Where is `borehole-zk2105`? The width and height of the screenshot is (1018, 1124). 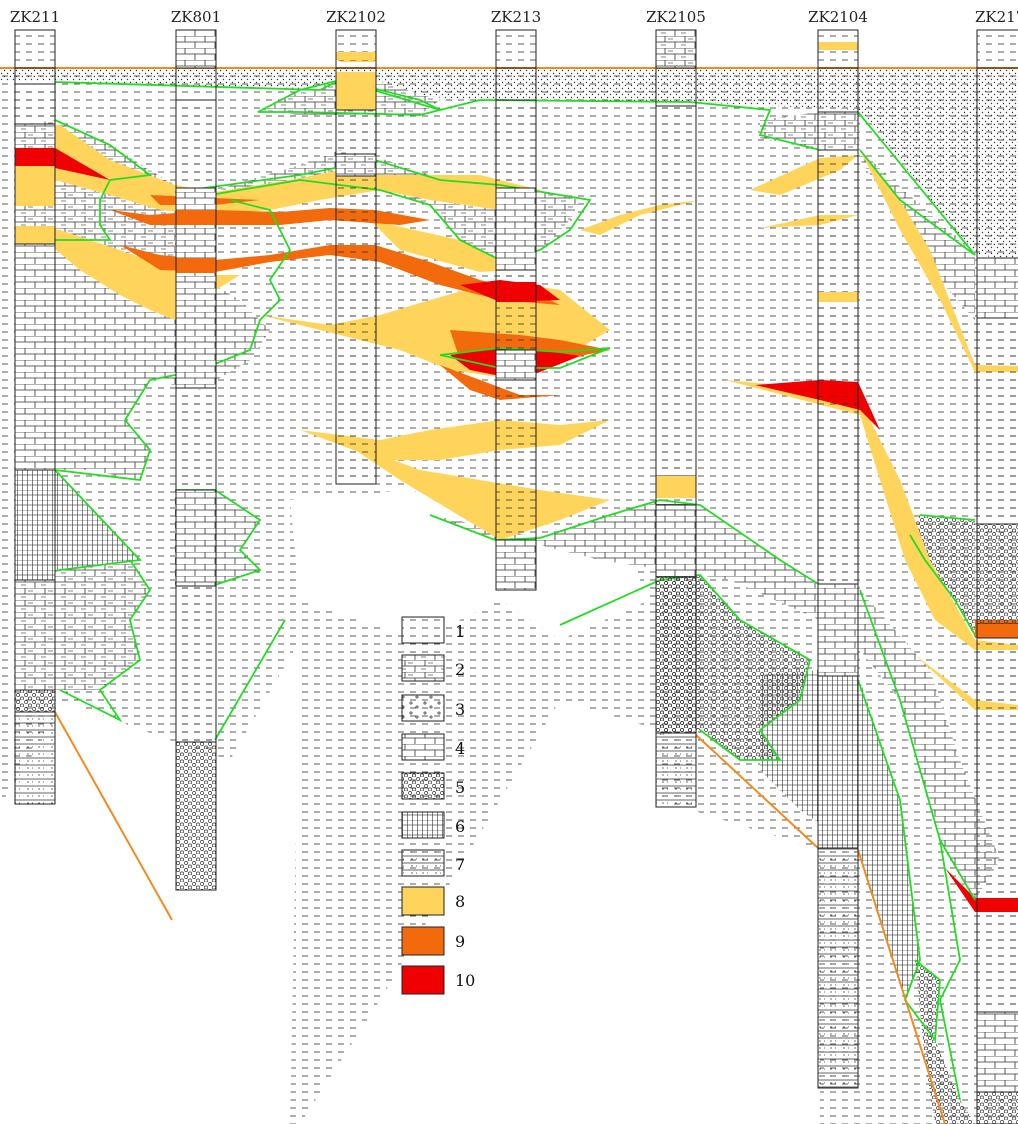
borehole-zk2105 is located at coordinates (676, 418).